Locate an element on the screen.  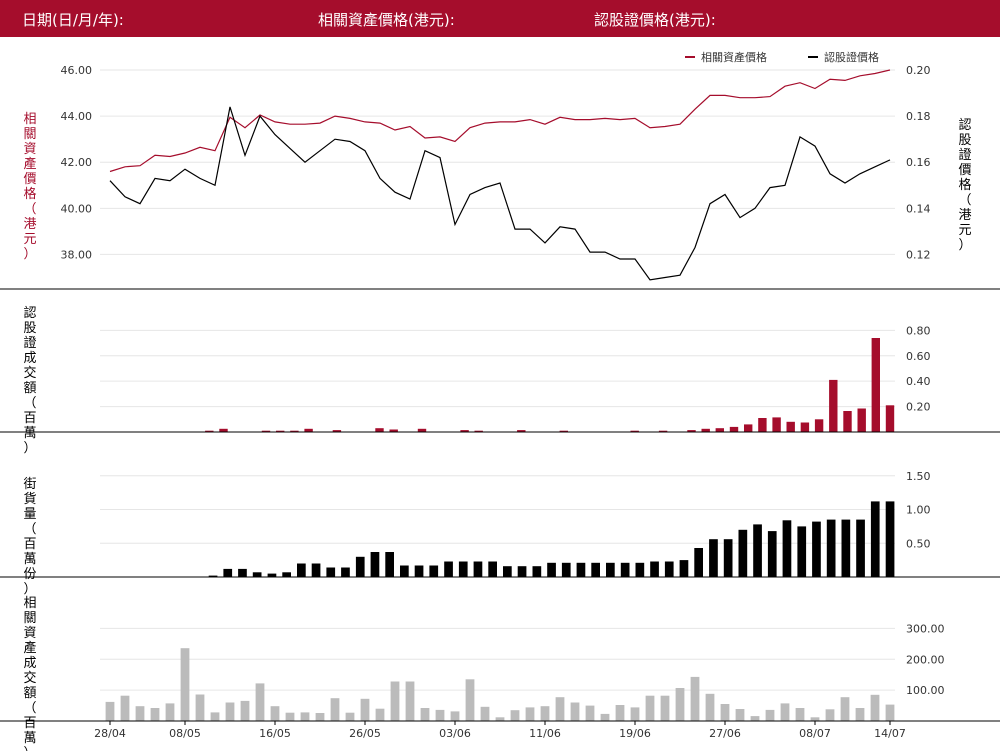
right-y-tick-label: 0.20 is located at coordinates (918, 70).